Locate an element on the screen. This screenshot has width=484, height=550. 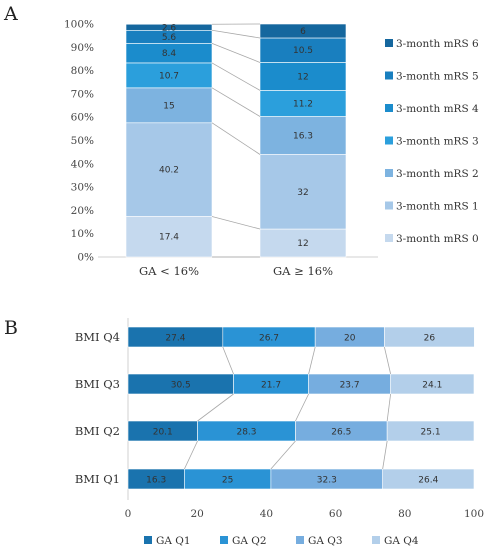
y-category-label: BMI Q2 is located at coordinates (97, 431).